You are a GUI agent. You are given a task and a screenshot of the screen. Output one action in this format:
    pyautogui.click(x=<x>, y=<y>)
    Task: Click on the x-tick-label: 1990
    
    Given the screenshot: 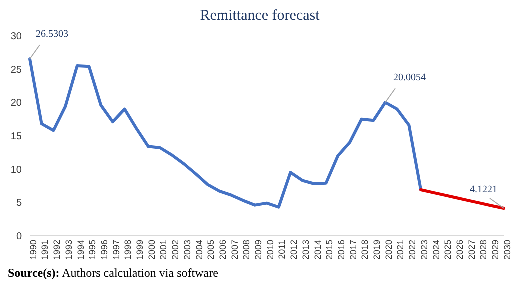 What is the action you would take?
    pyautogui.click(x=33, y=250)
    